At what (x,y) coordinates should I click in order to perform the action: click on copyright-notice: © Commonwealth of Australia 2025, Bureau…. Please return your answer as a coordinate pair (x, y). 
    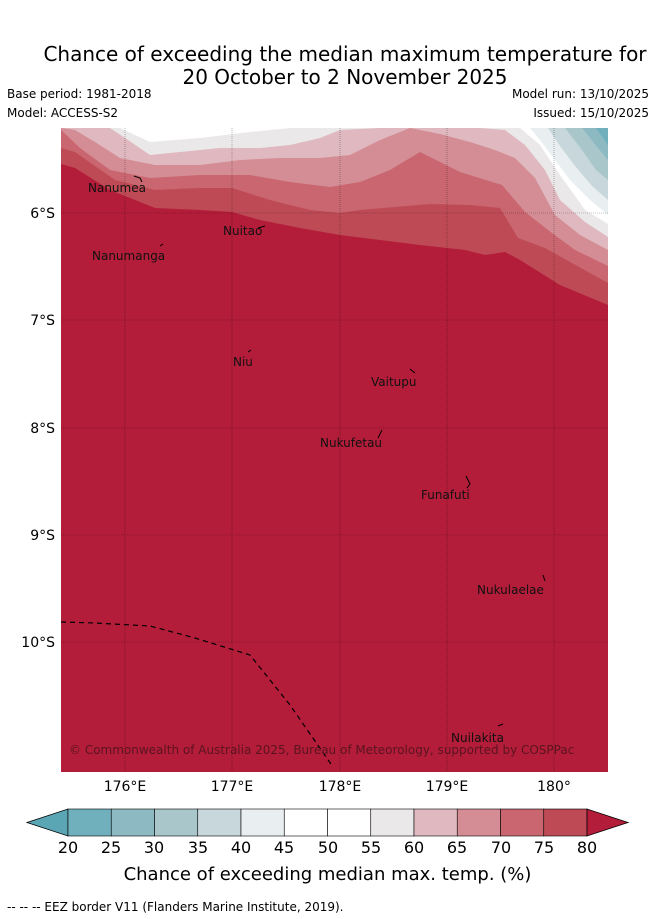
    Looking at the image, I should click on (321, 750).